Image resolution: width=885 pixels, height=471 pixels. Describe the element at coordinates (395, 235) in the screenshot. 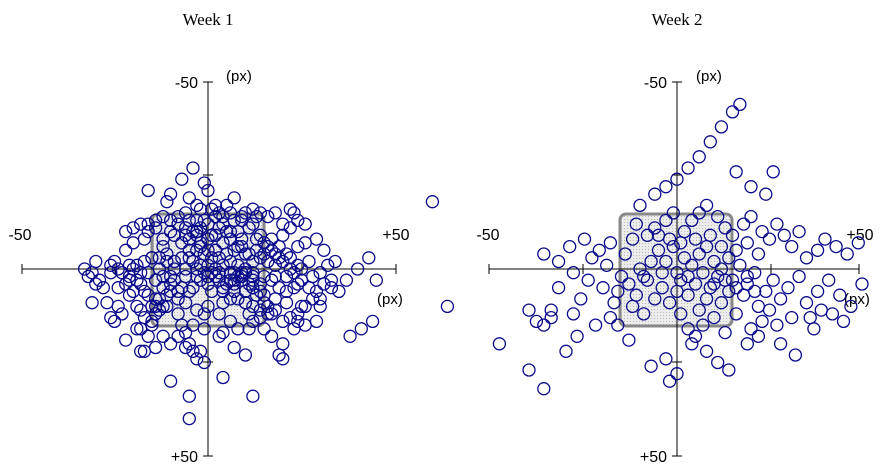

I see `week-1-x-tick-label-max: +50` at that location.